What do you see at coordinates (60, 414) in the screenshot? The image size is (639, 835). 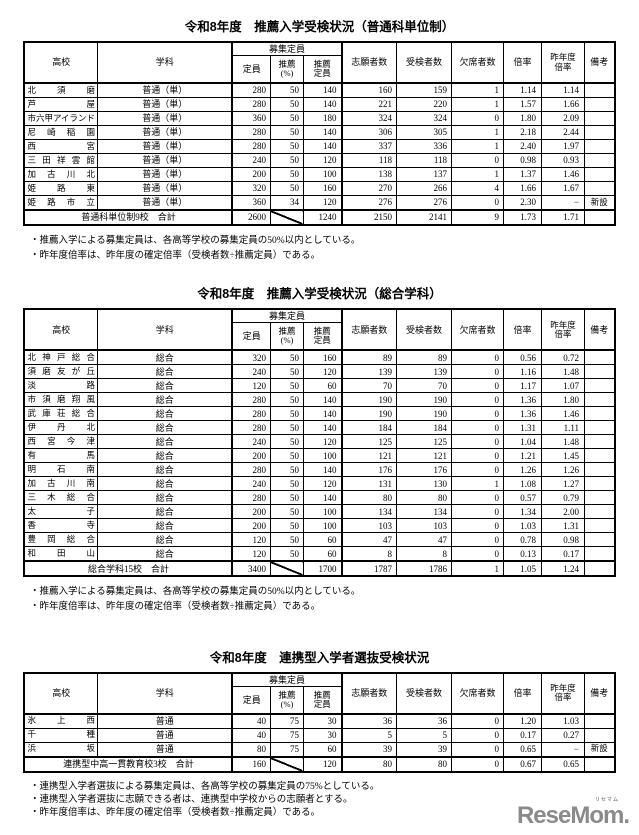 I see `school-name-cell: 武庫荘総合` at bounding box center [60, 414].